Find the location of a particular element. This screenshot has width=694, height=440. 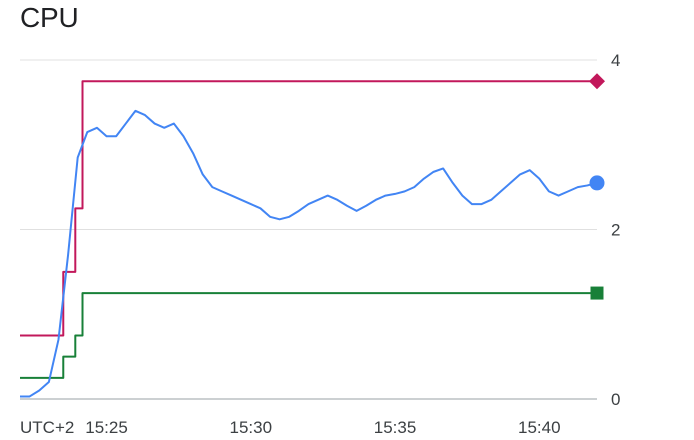

series-end-marker-circle is located at coordinates (597, 183).